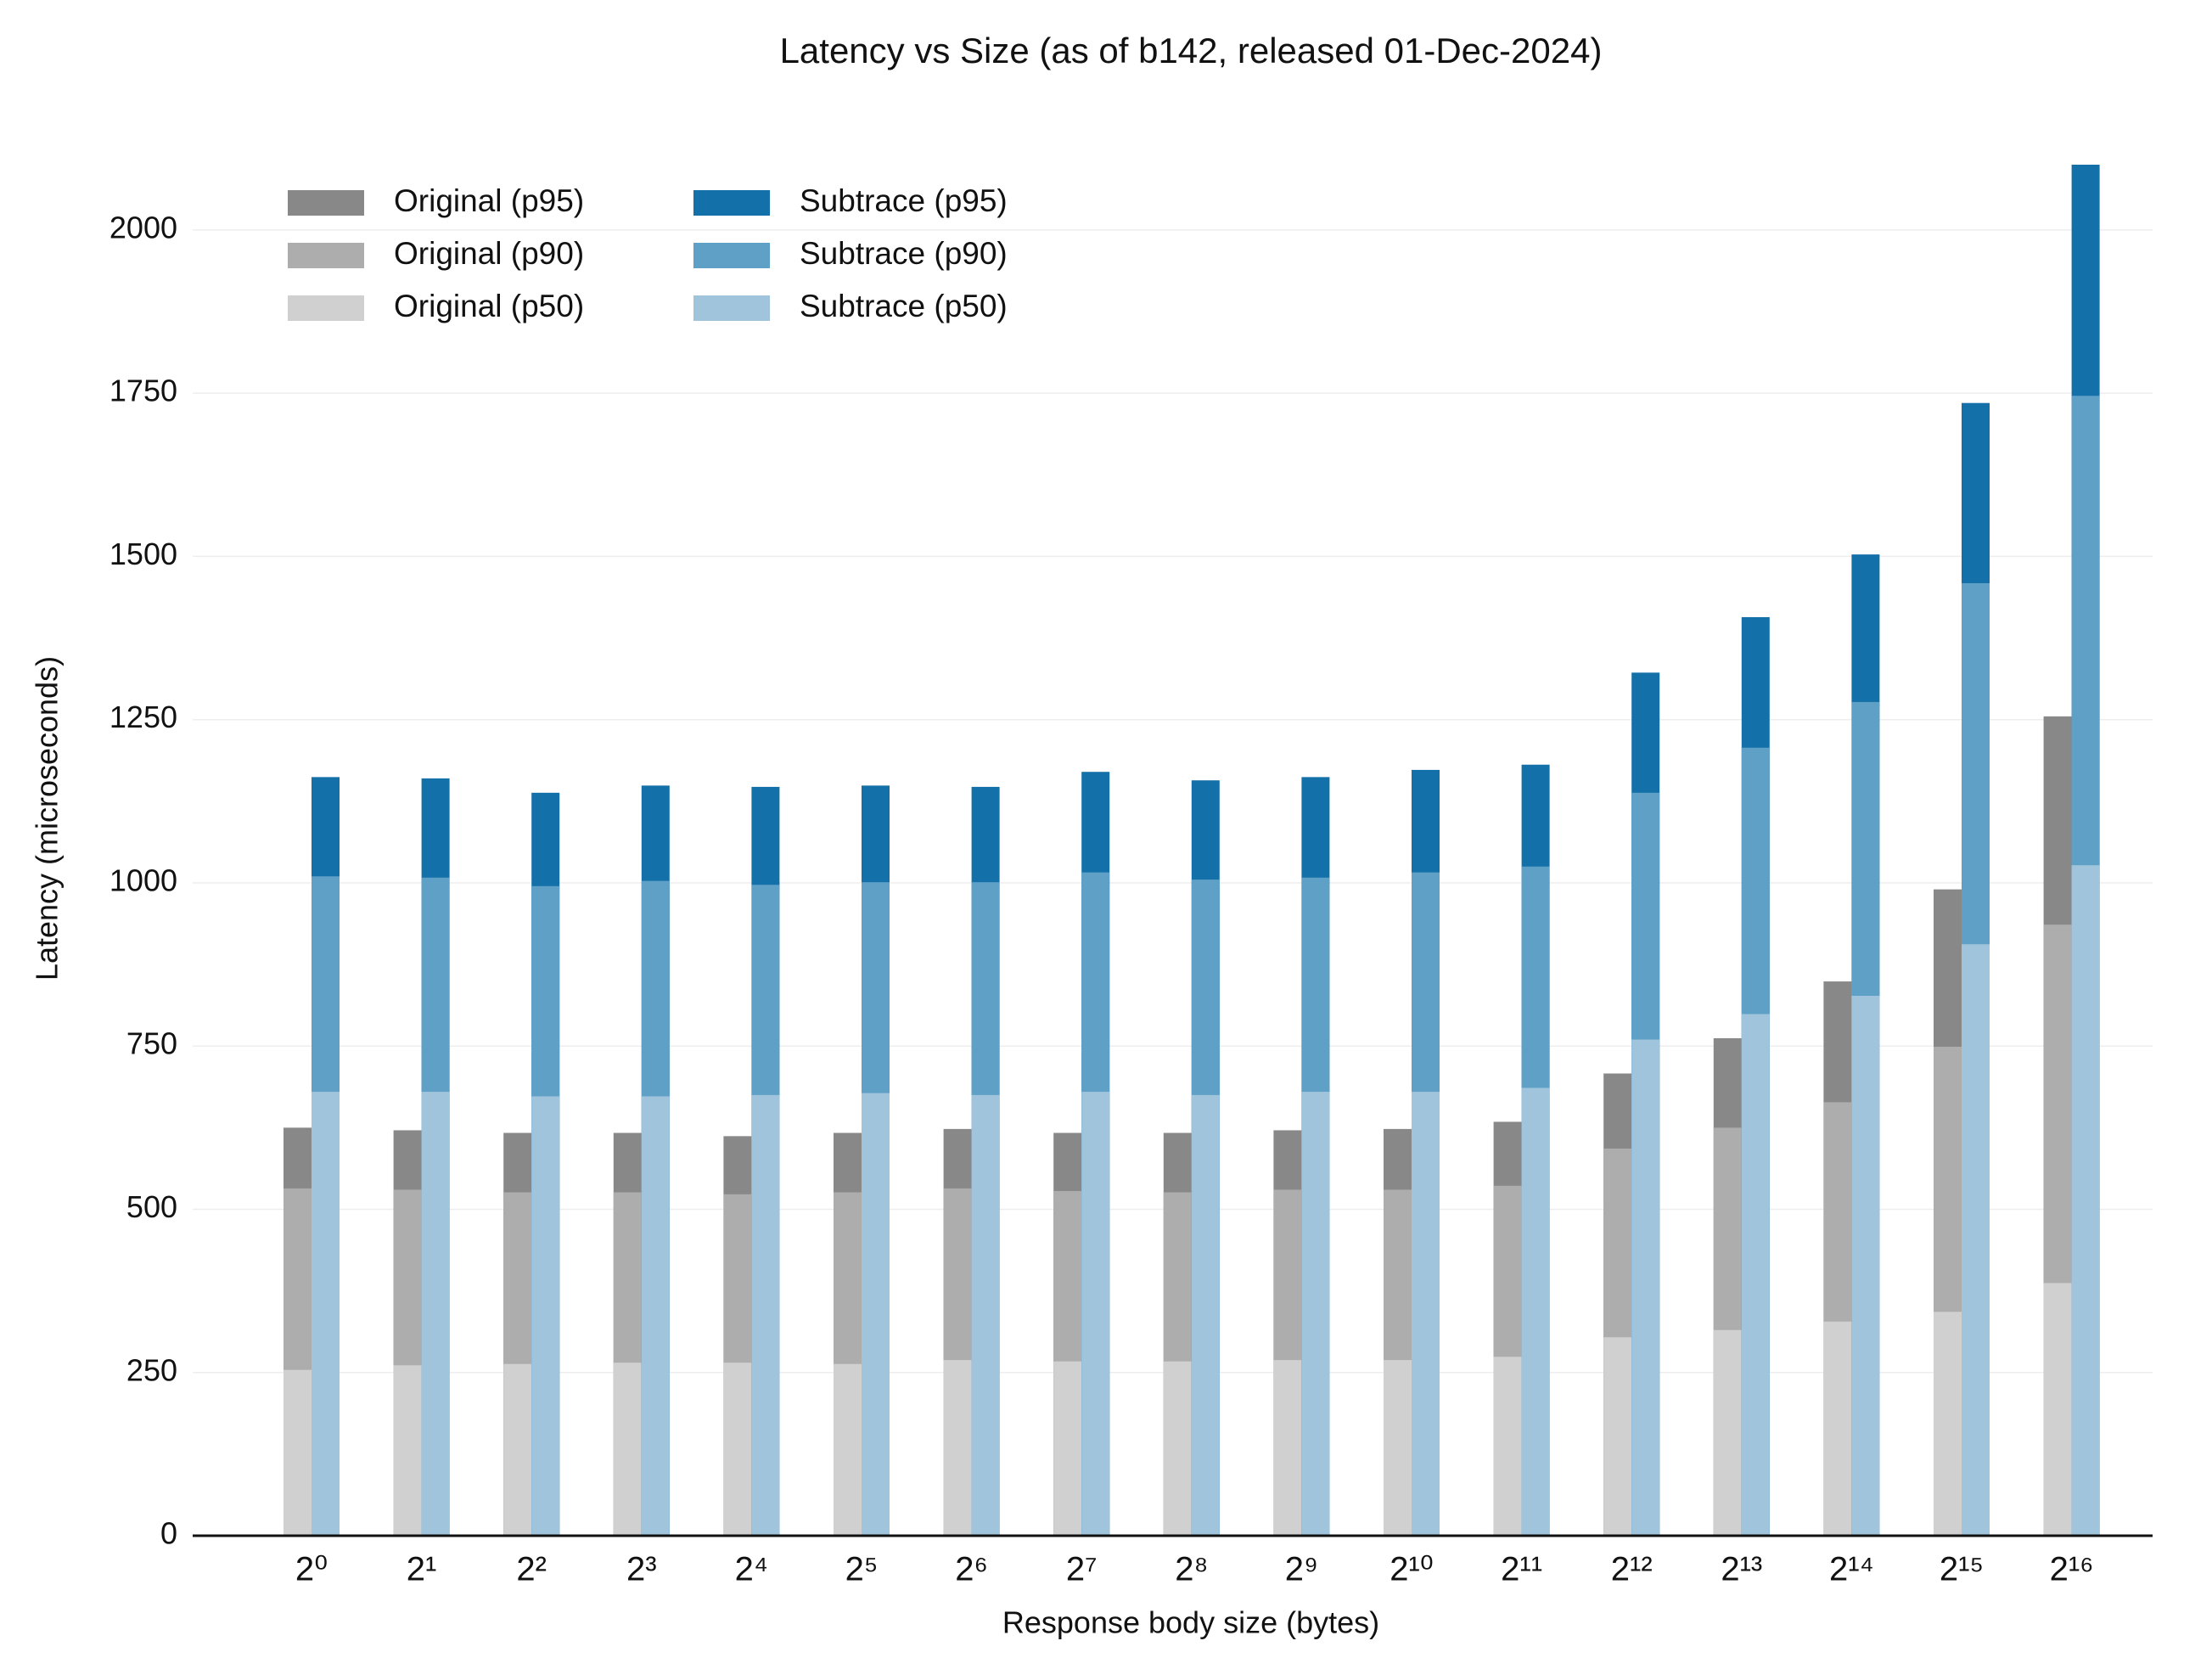  I want to click on x-tick-label: 2¹³, so click(1741, 1569).